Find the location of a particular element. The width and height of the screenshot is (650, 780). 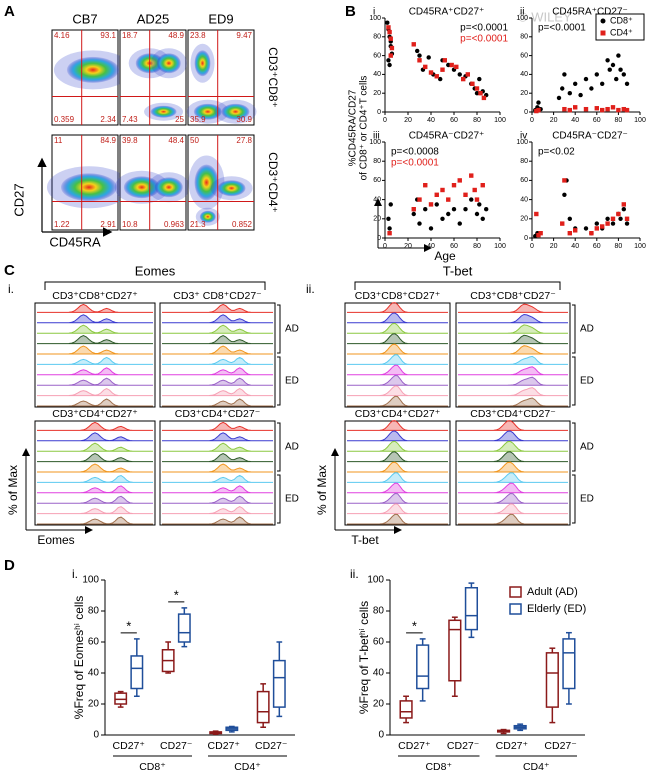

p-value: p=<0.0001 is located at coordinates (562, 28).